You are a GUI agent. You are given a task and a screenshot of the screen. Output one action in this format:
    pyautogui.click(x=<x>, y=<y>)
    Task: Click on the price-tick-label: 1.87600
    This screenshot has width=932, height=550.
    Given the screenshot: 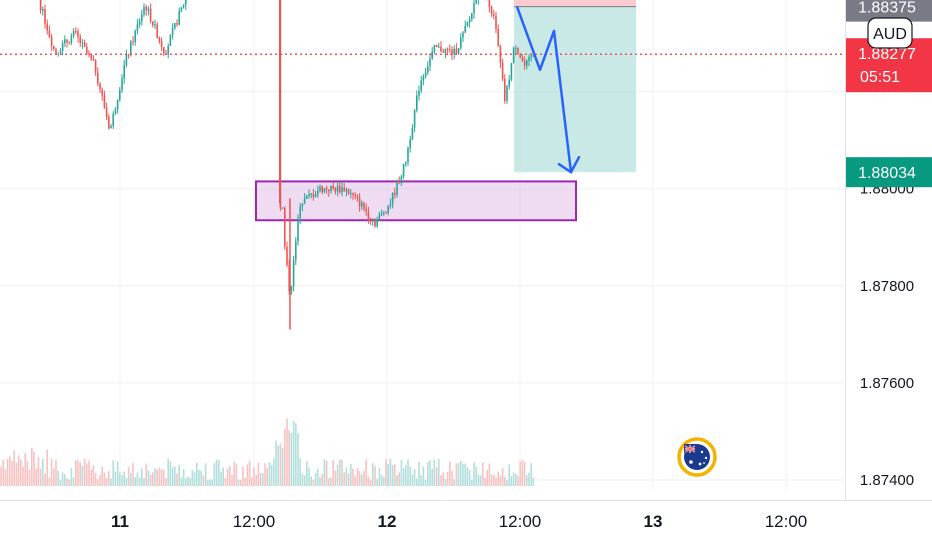 What is the action you would take?
    pyautogui.click(x=887, y=383)
    